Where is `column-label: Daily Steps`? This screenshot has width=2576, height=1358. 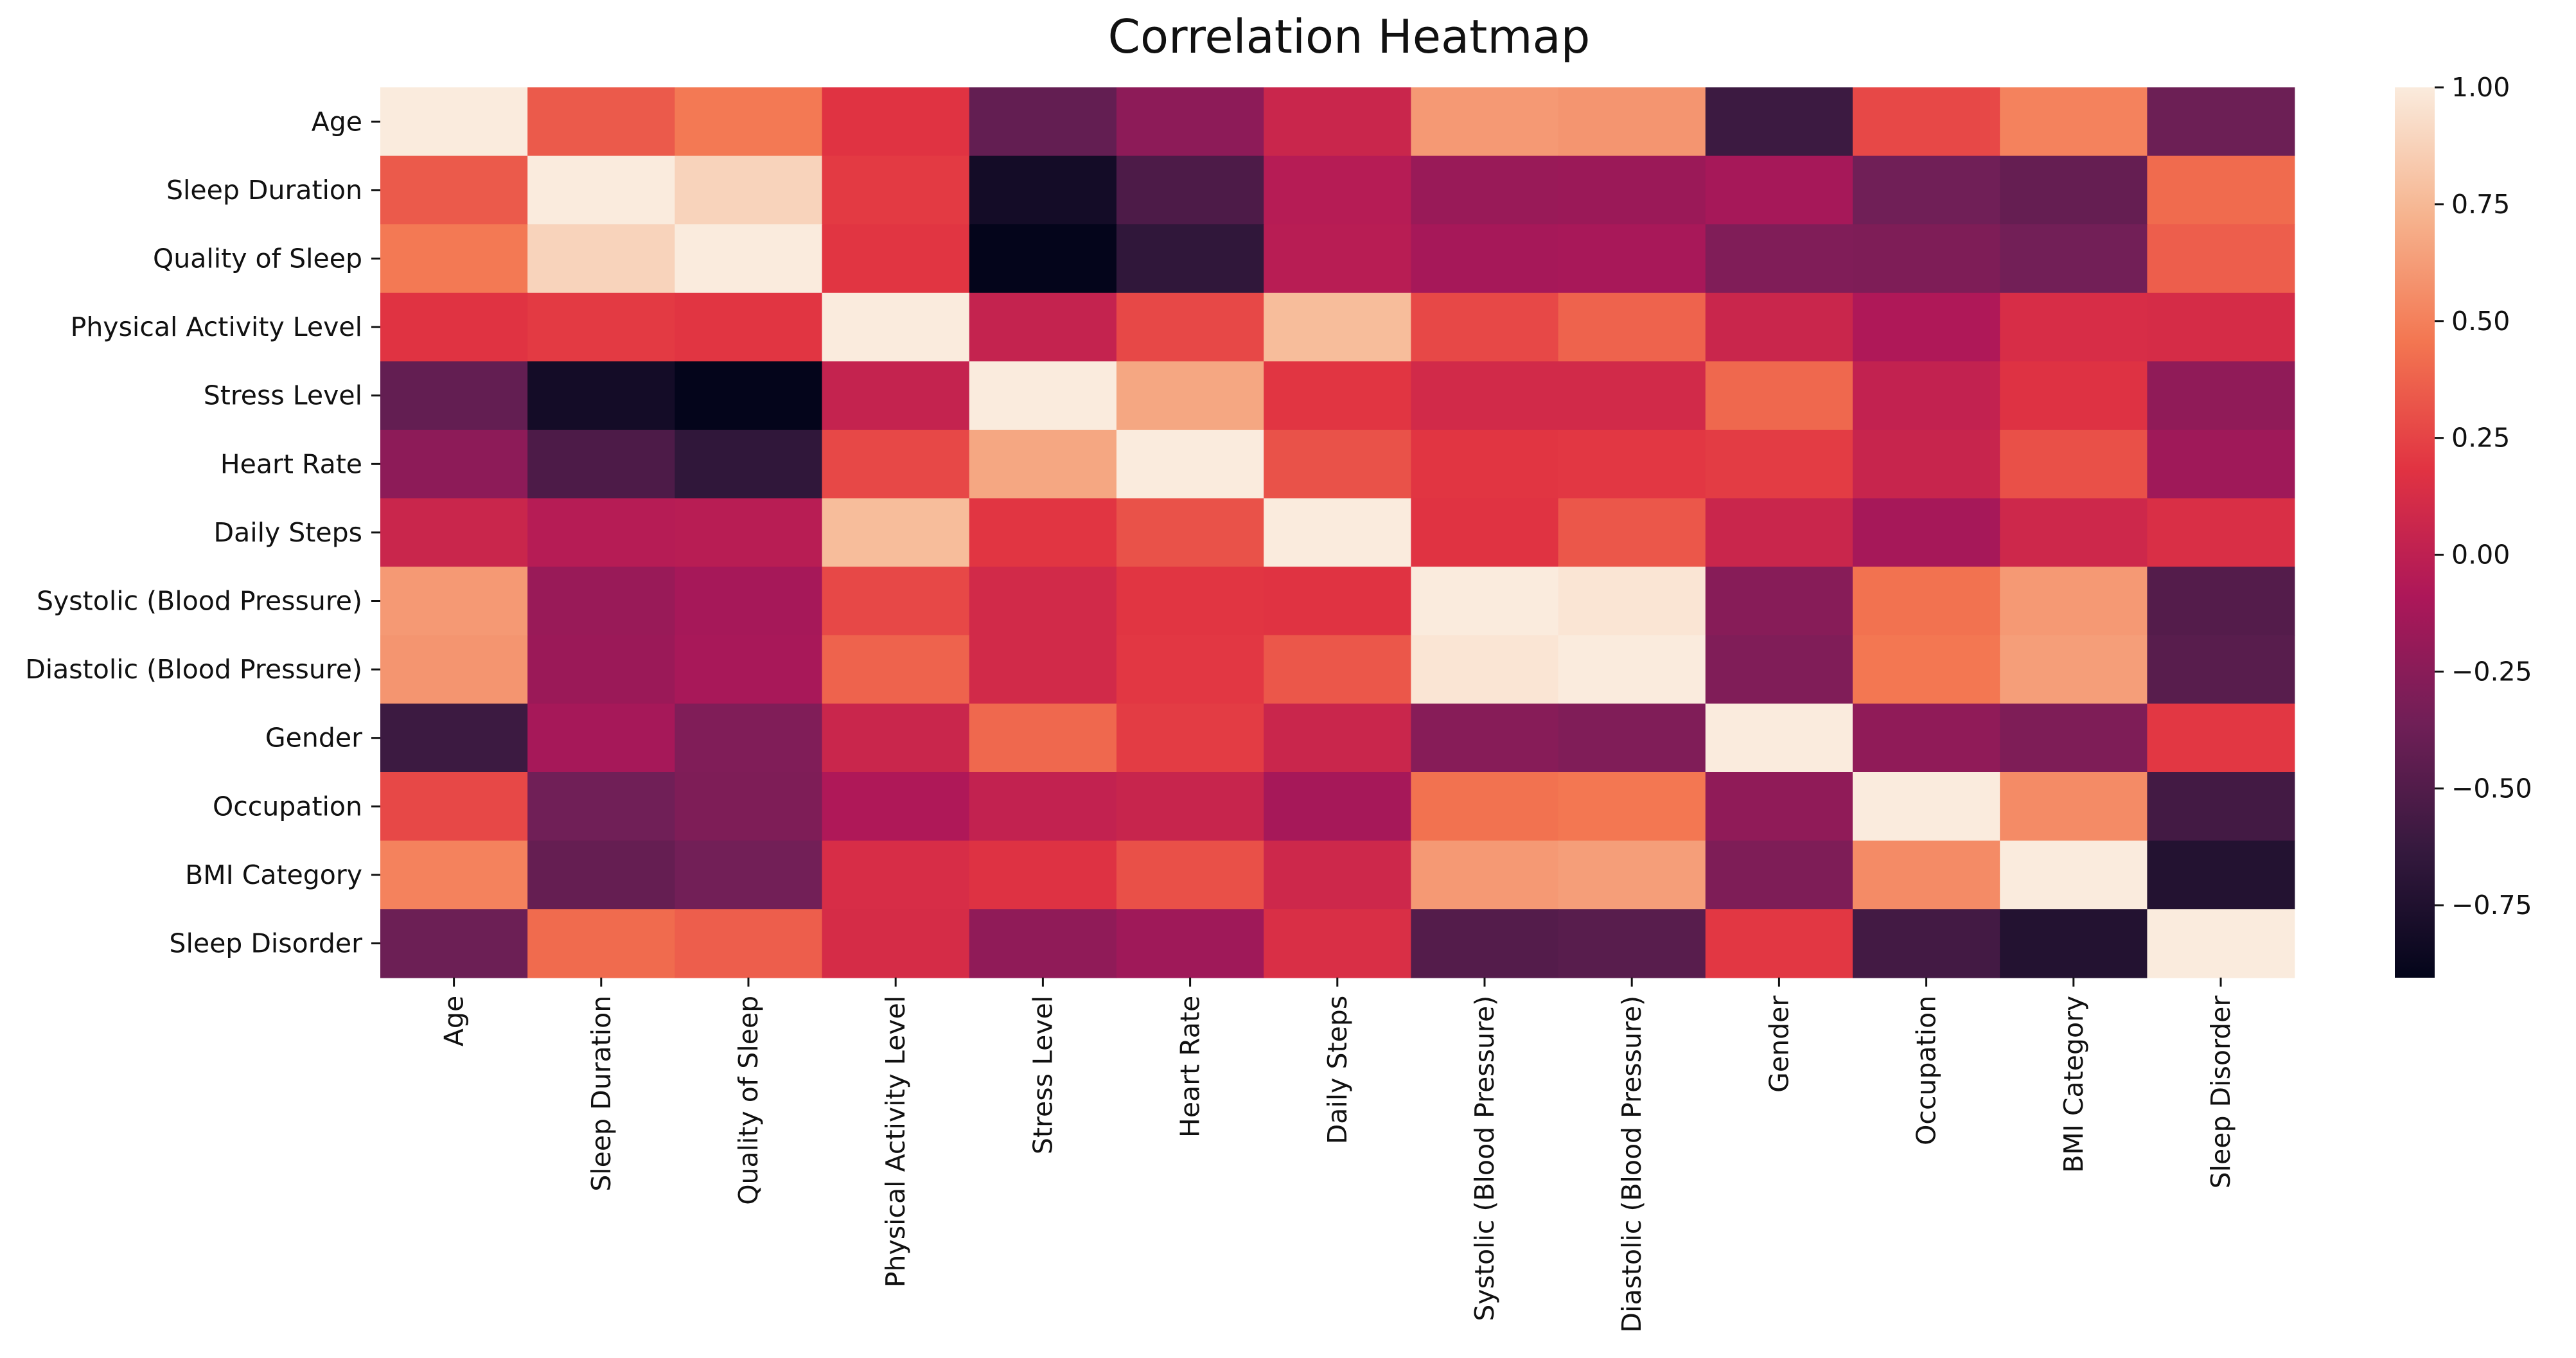
column-label: Daily Steps is located at coordinates (1337, 1070).